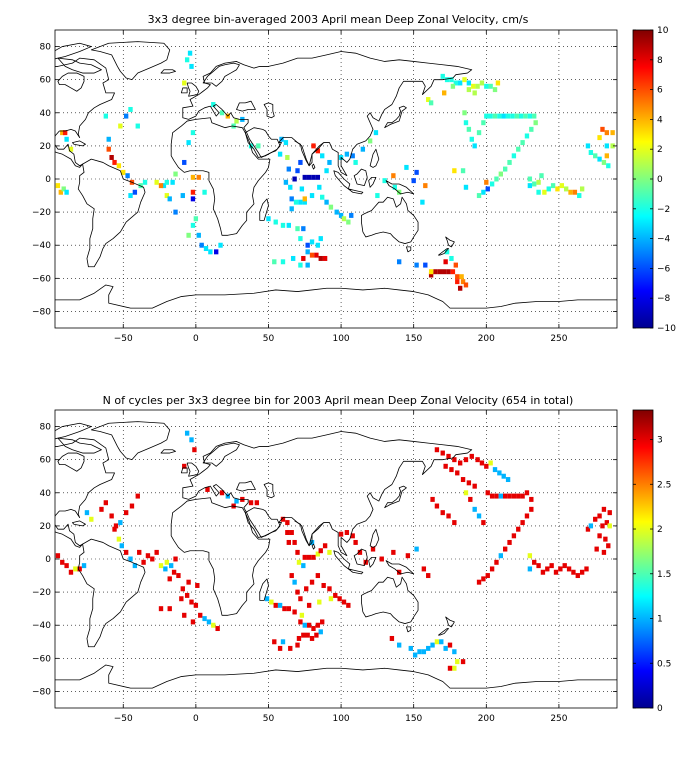  I want to click on chart1-ytick-label: 80, so click(46, 48).